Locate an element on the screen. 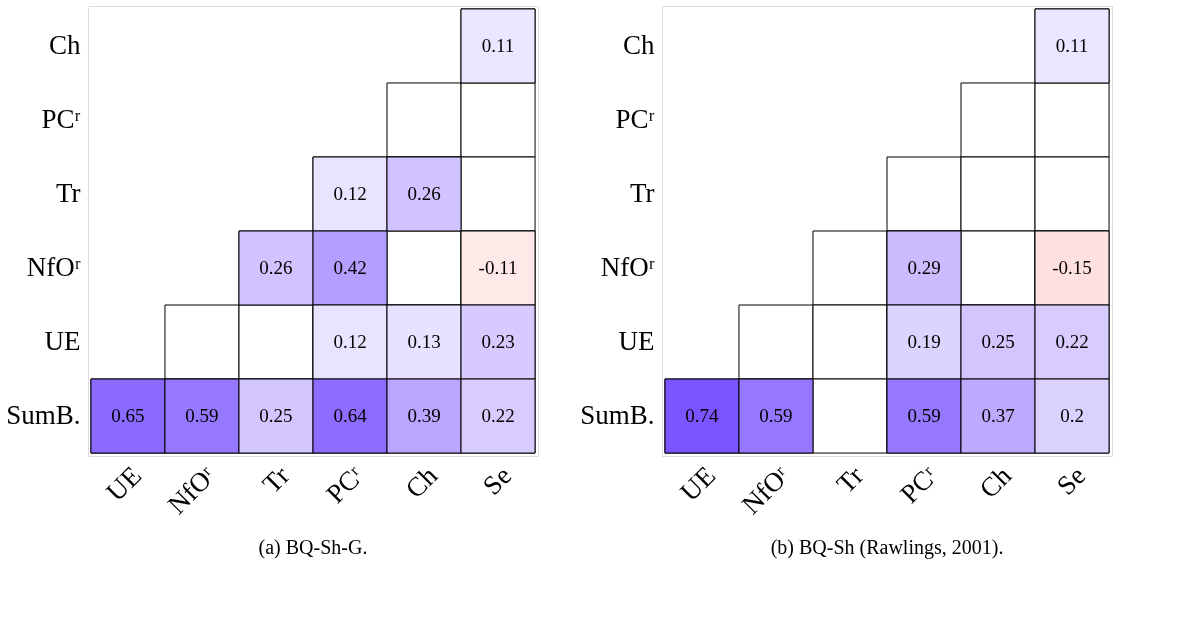 This screenshot has width=1197, height=617. data-label: 0.29 is located at coordinates (924, 268).